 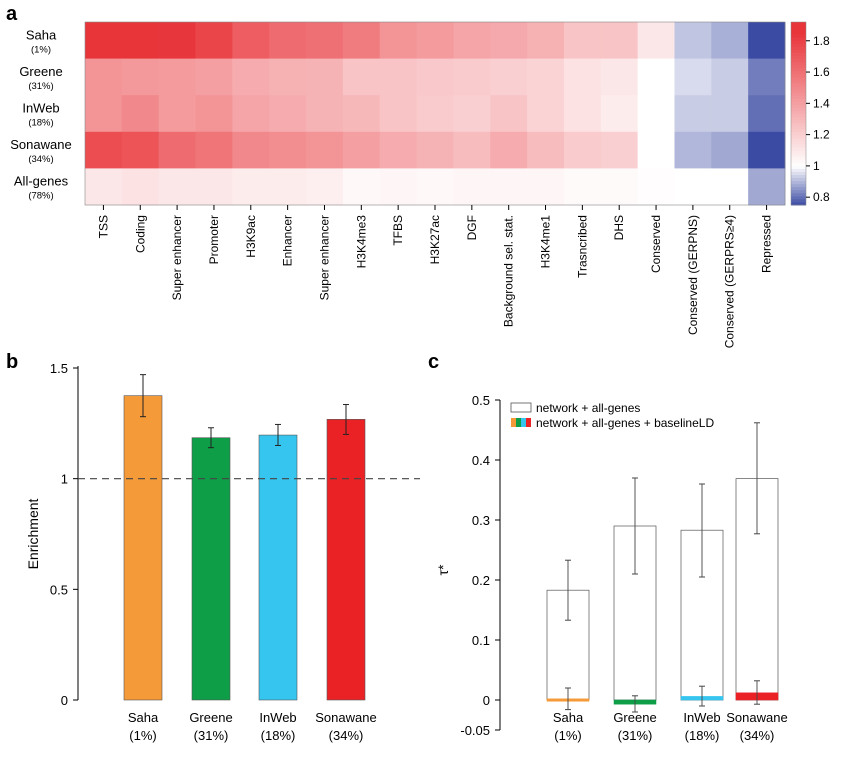 What do you see at coordinates (619, 227) in the screenshot?
I see `heatmap-col-label: DHS` at bounding box center [619, 227].